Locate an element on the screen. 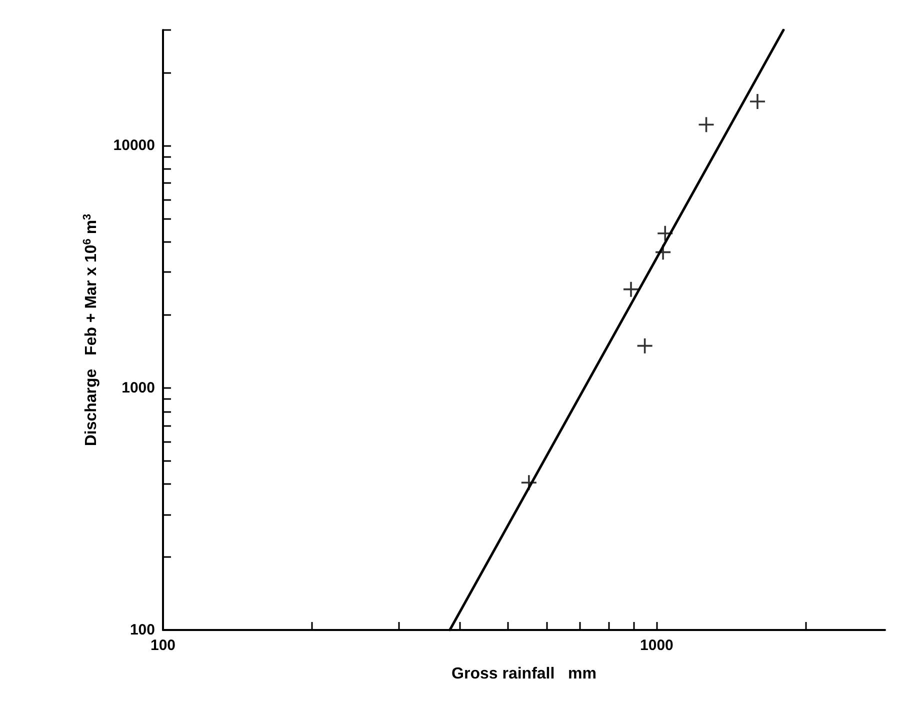 This screenshot has height=724, width=898. y-tick-label: 100 is located at coordinates (142, 630).